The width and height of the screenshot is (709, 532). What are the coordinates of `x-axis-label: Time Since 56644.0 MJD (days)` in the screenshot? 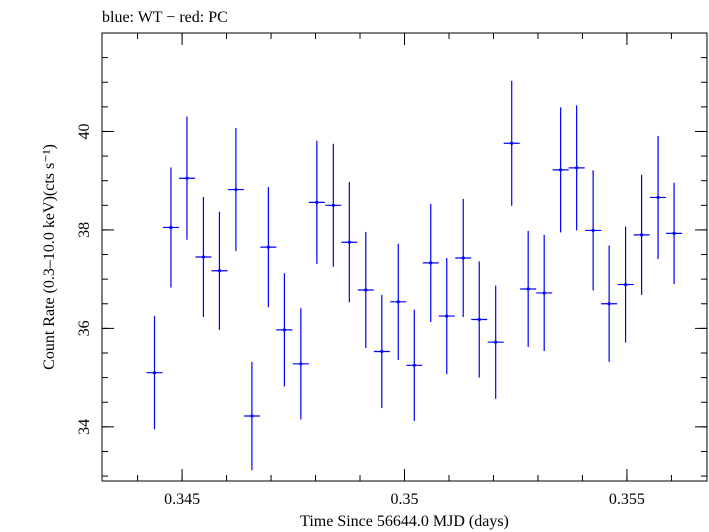 It's located at (404, 521).